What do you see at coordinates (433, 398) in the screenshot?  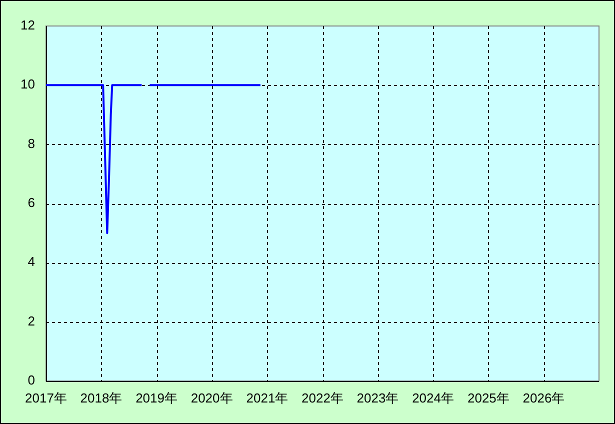 I see `x-tick-label: 2024年` at bounding box center [433, 398].